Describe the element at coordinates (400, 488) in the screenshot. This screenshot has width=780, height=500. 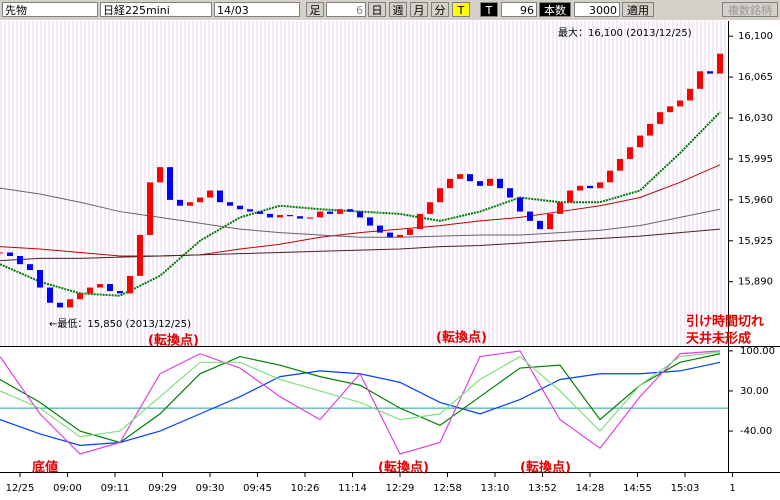
I see `x-tick-label: 12:29` at that location.